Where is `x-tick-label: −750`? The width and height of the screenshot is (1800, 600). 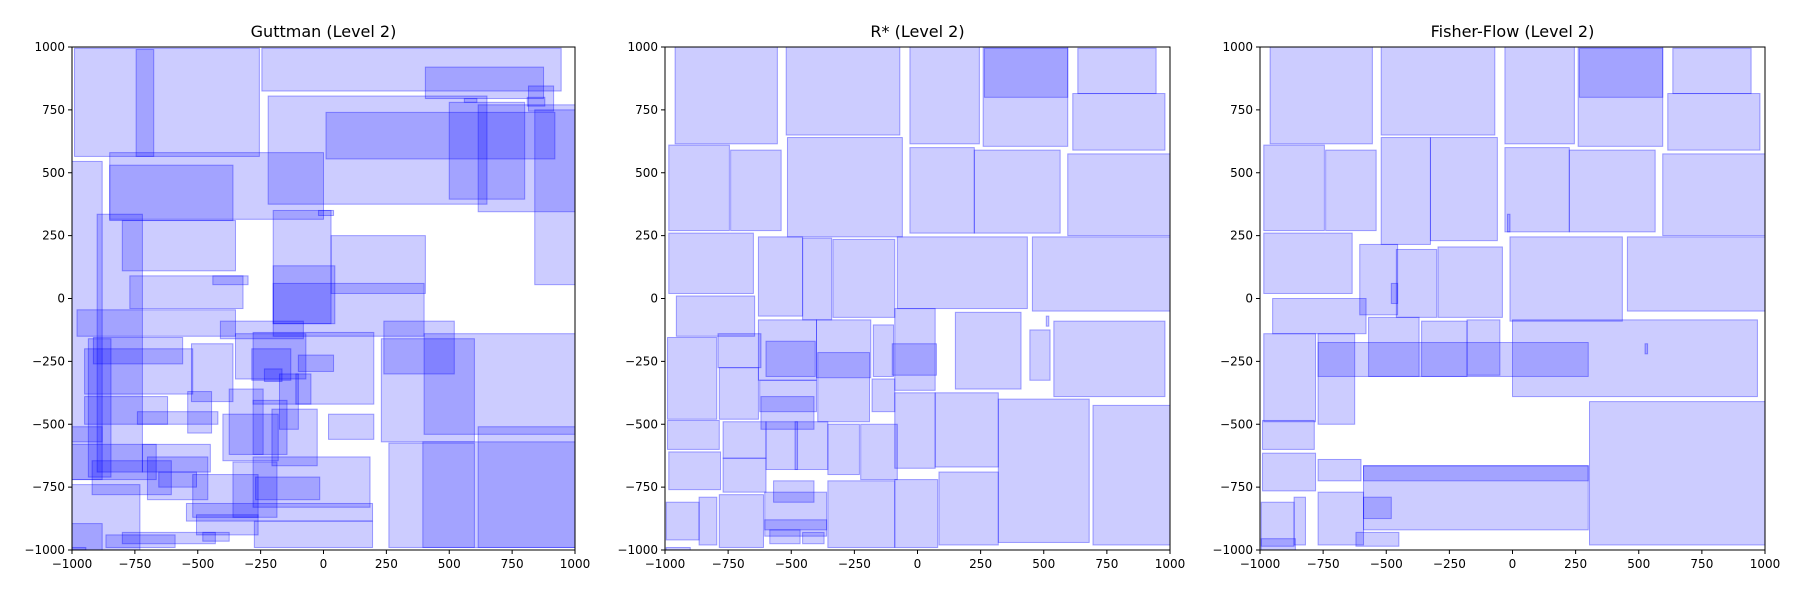 x-tick-label: −750 is located at coordinates (1323, 564).